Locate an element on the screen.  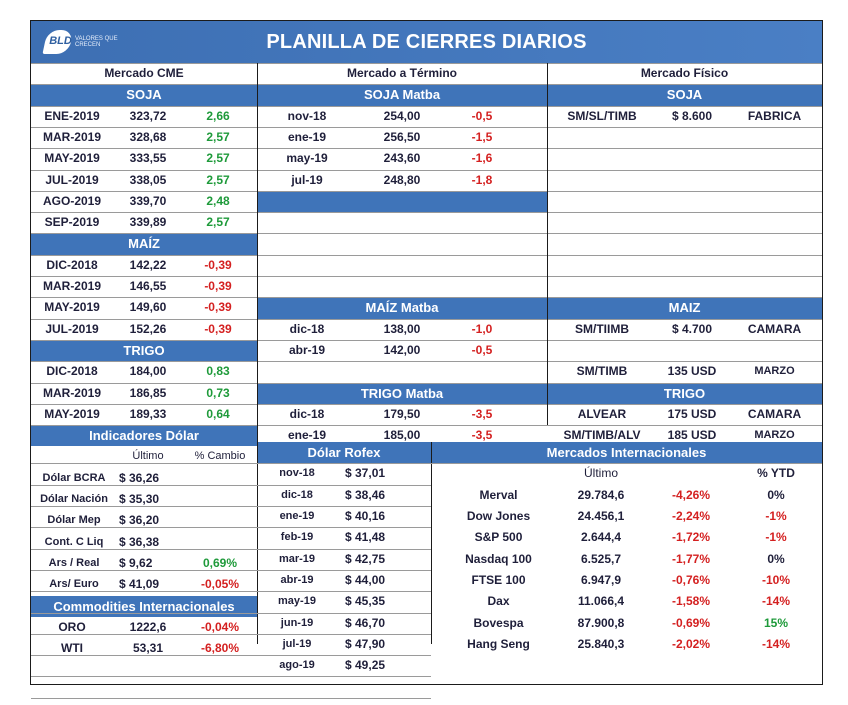
fisico-trigo-ref: CAMARA is located at coordinates (774, 413).